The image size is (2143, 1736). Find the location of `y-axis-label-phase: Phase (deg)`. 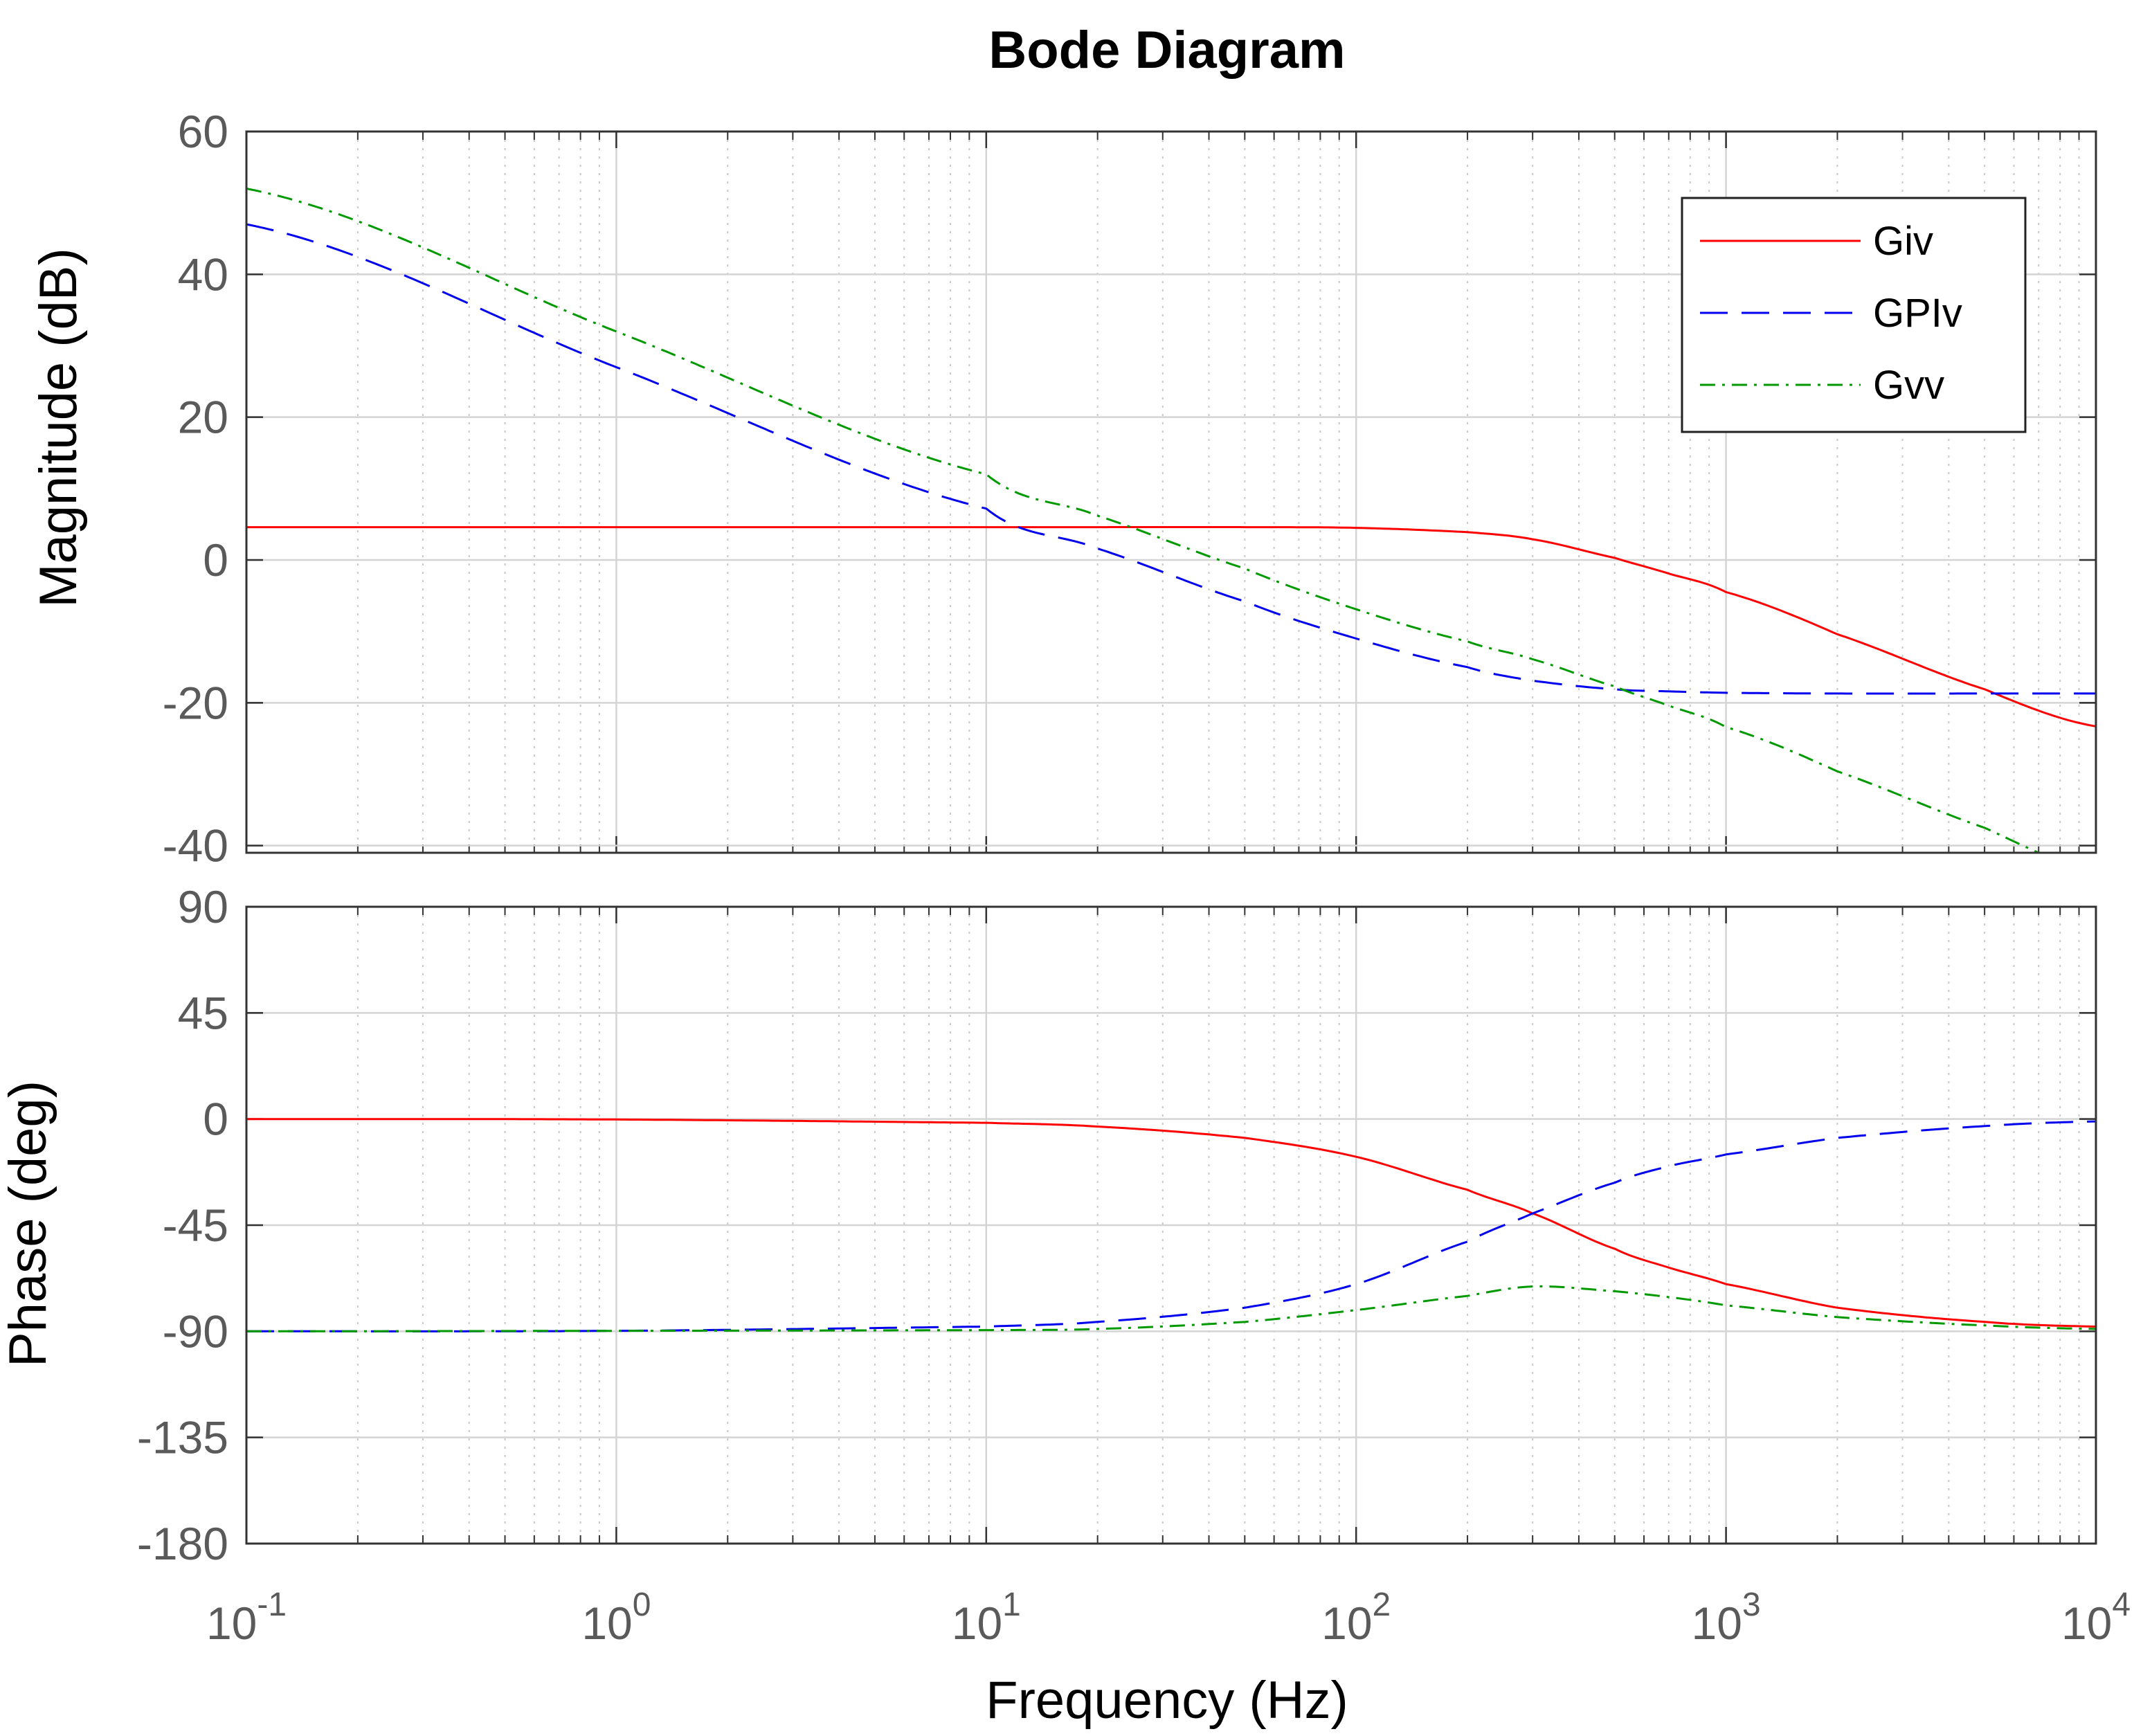

y-axis-label-phase: Phase (deg) is located at coordinates (28, 1224).